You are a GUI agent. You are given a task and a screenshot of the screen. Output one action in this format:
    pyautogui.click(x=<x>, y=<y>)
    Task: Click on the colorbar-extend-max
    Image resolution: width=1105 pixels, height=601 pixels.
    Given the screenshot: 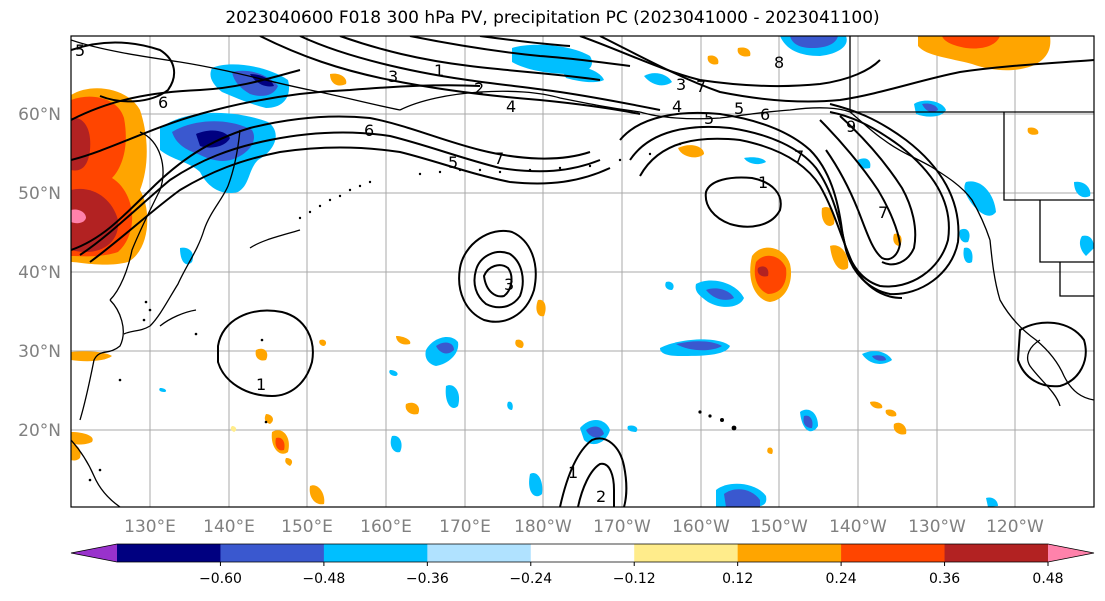 What is the action you would take?
    pyautogui.click(x=1071, y=553)
    